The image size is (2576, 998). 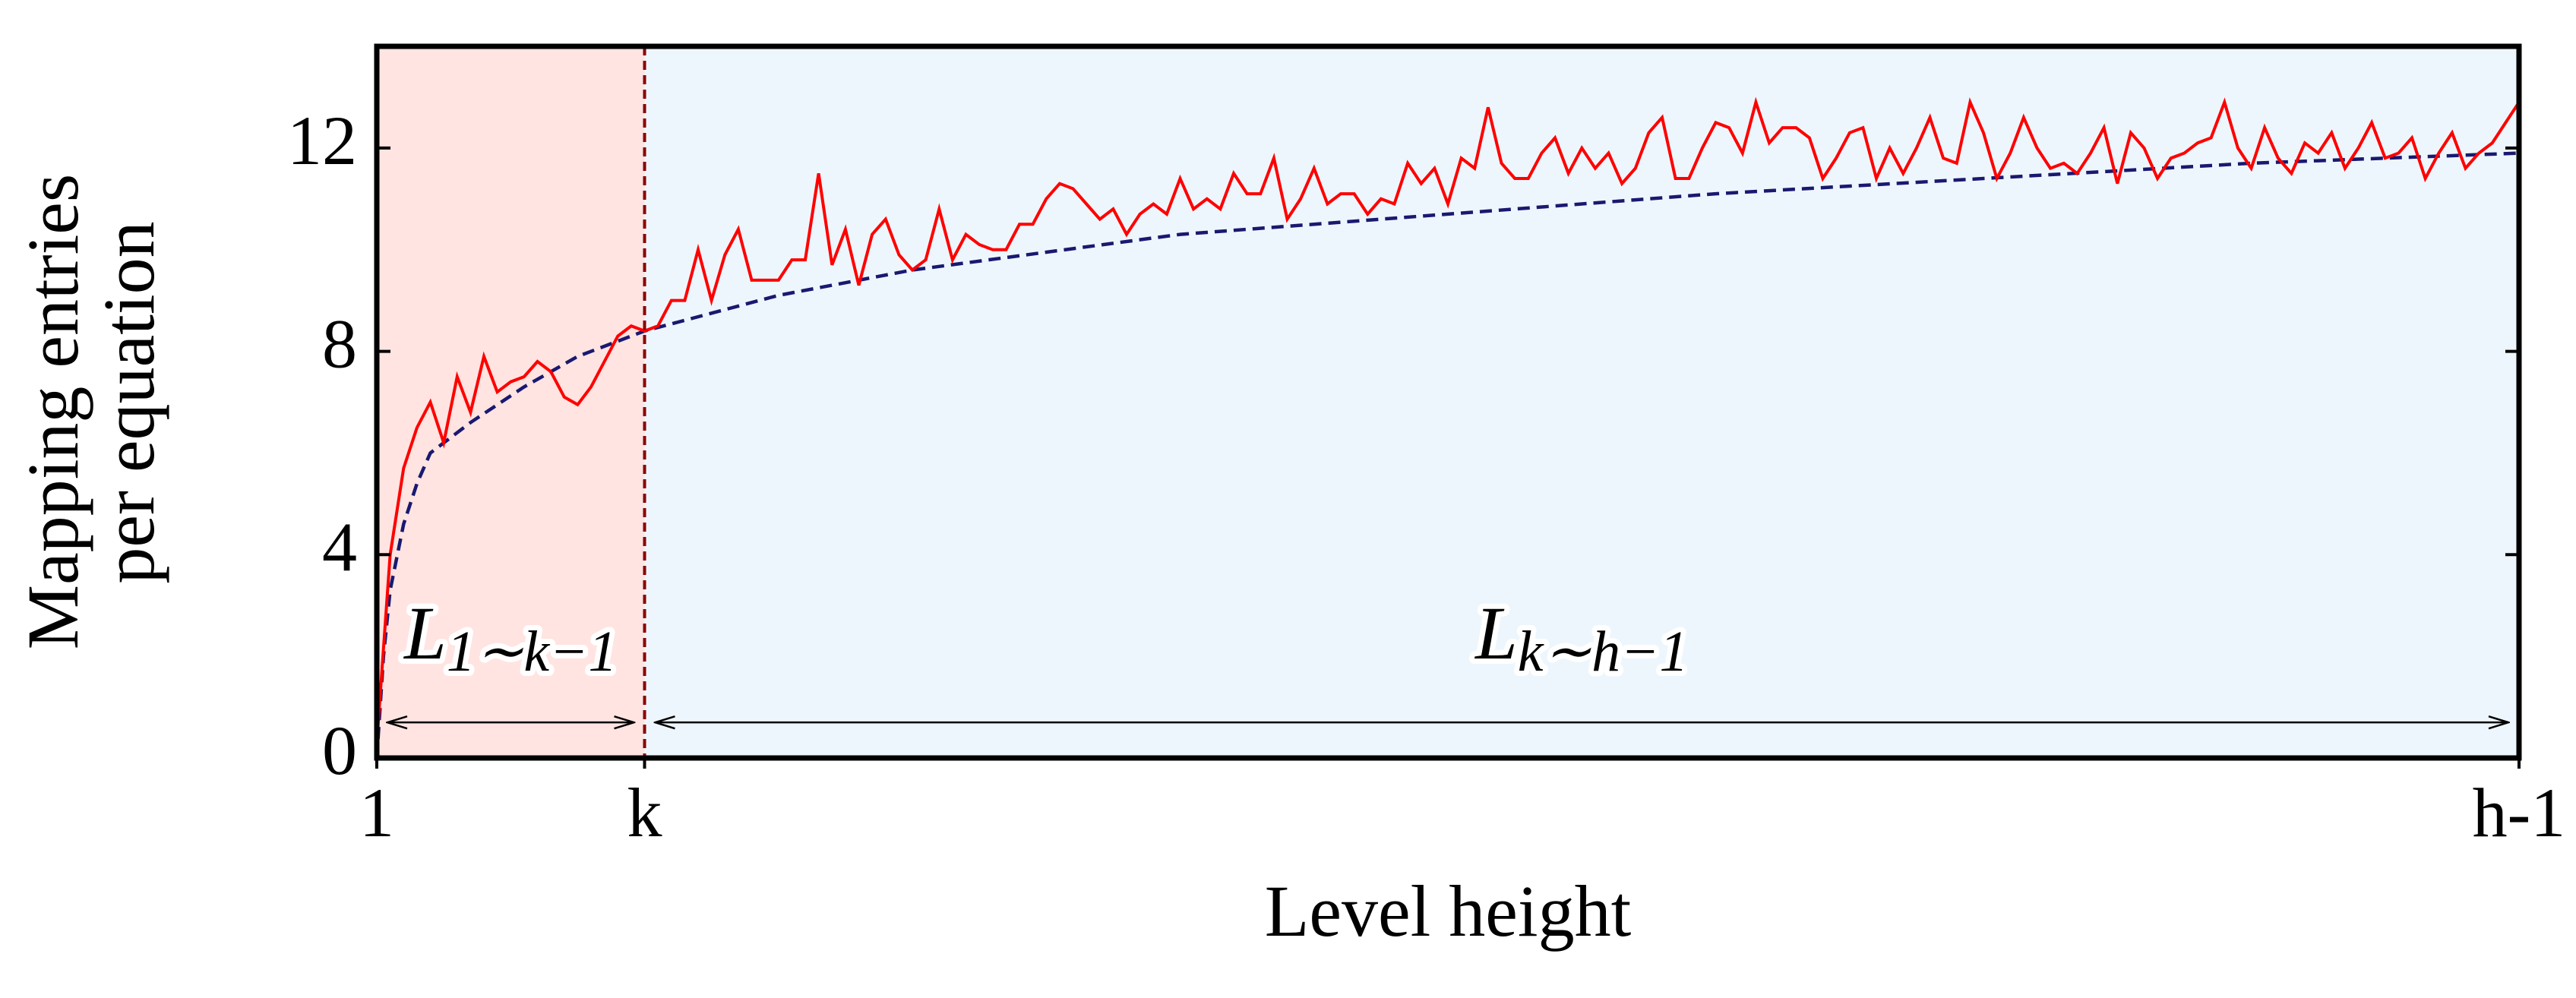 I want to click on range-label: L1∼k−1, so click(x=510, y=638).